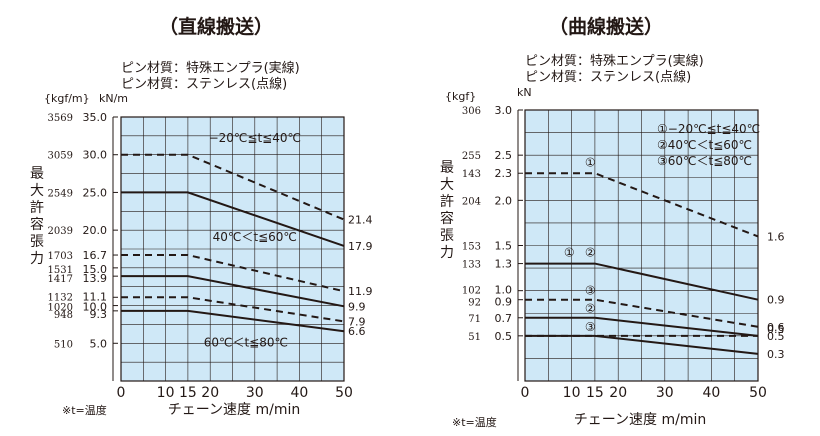 Image resolution: width=820 pixels, height=436 pixels. I want to click on y-axis-label-char: 力, so click(37, 259).